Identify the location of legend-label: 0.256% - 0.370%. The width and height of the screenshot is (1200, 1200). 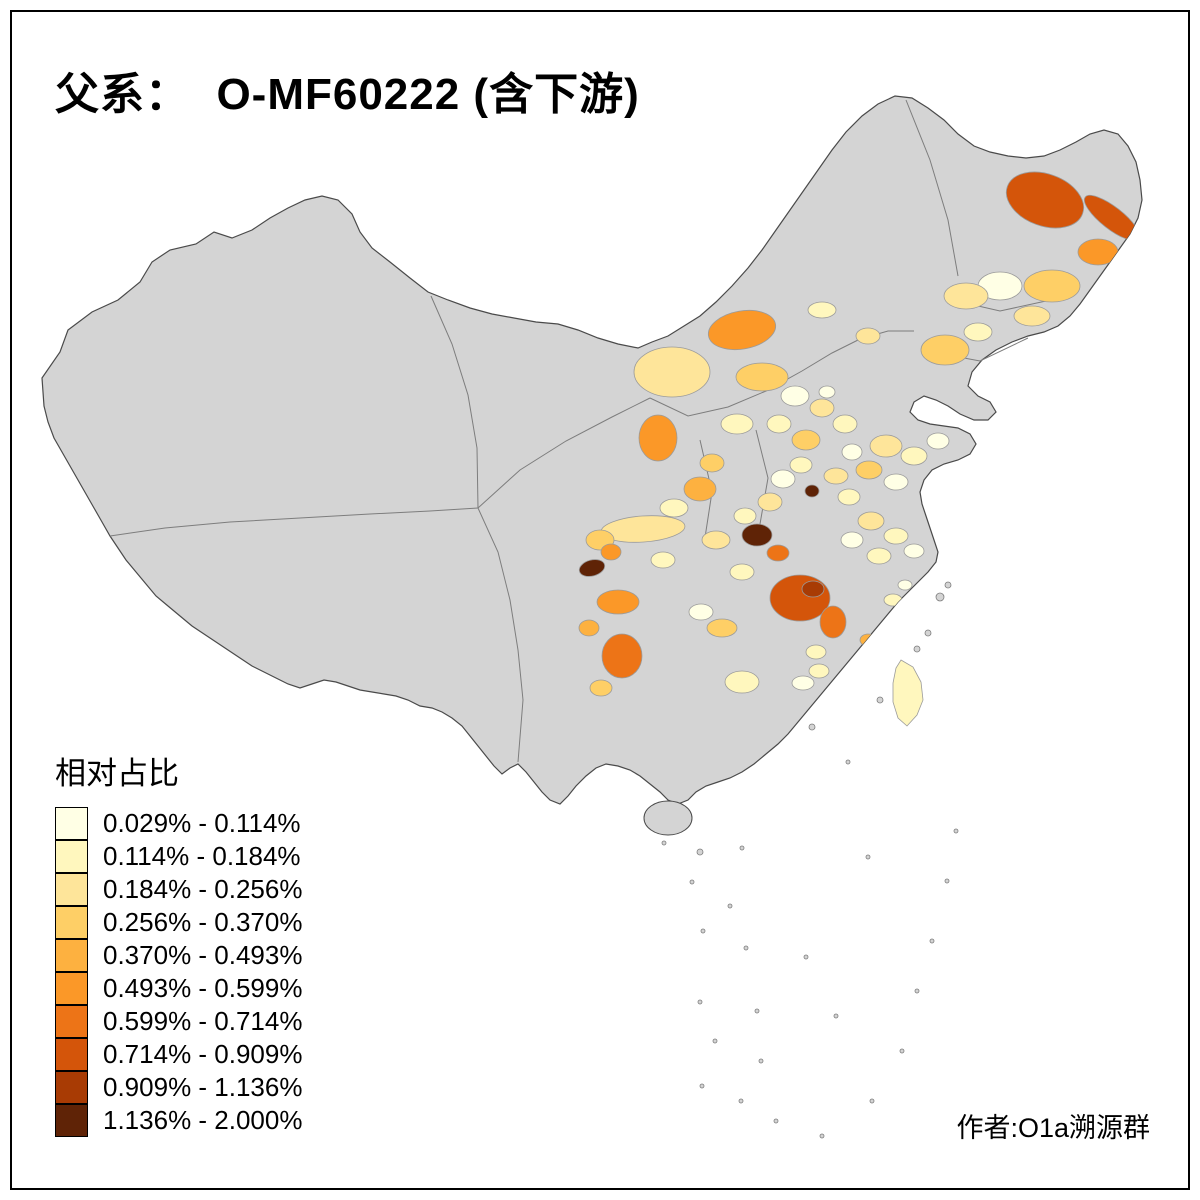
(203, 922).